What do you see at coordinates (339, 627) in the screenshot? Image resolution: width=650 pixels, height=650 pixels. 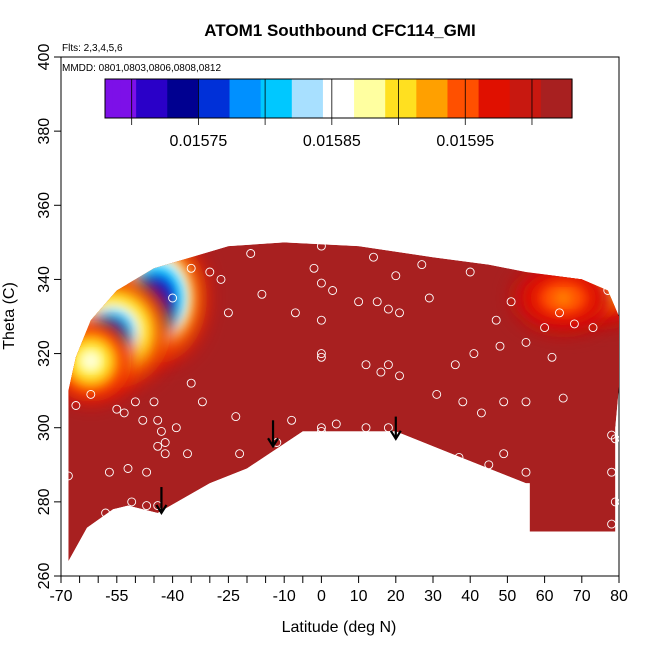 I see `x-axis-label: Latitude (deg N)` at bounding box center [339, 627].